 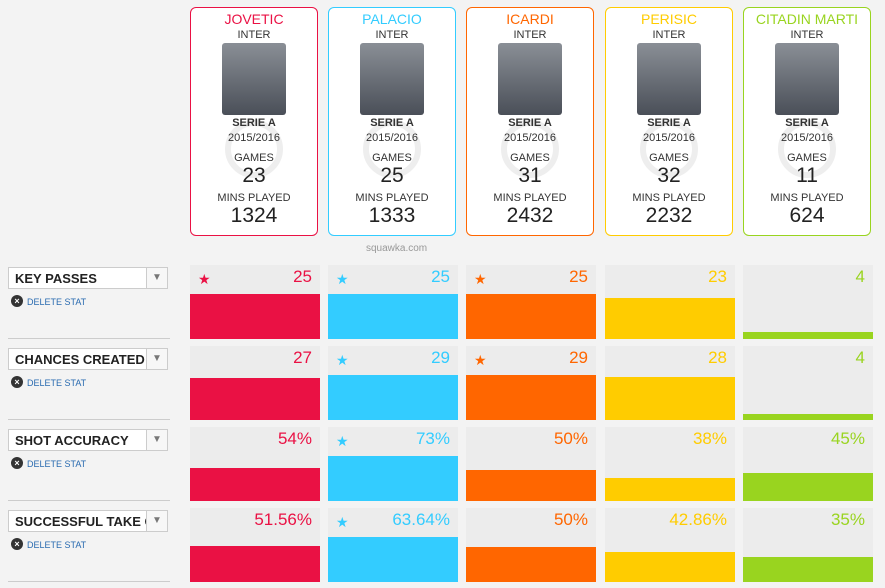 What do you see at coordinates (397, 248) in the screenshot?
I see `source: squawka.com` at bounding box center [397, 248].